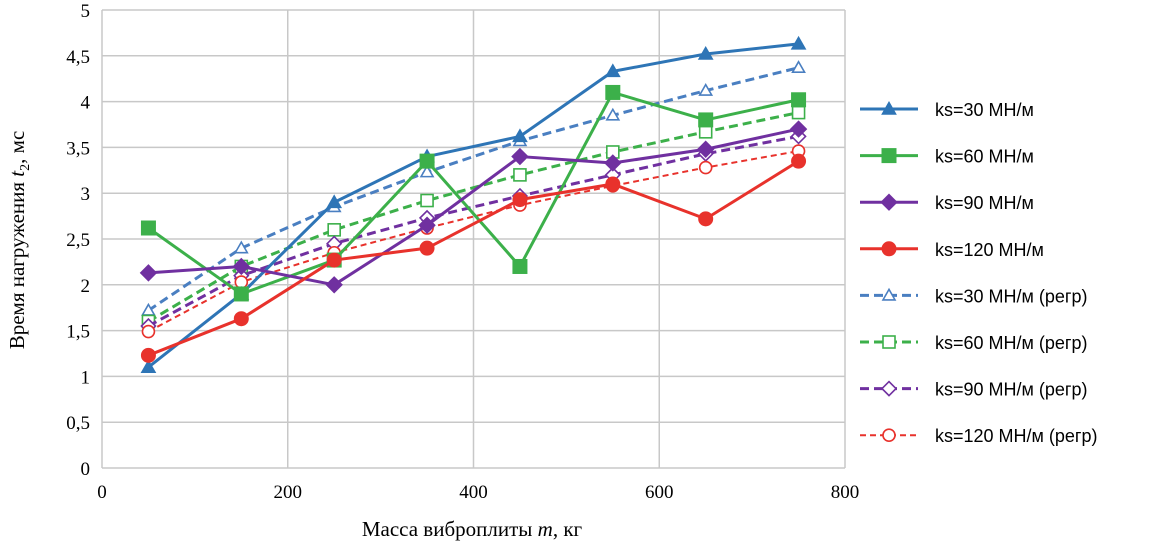 This screenshot has width=1152, height=545. I want to click on y-tick-label: 2,5, so click(78, 240).